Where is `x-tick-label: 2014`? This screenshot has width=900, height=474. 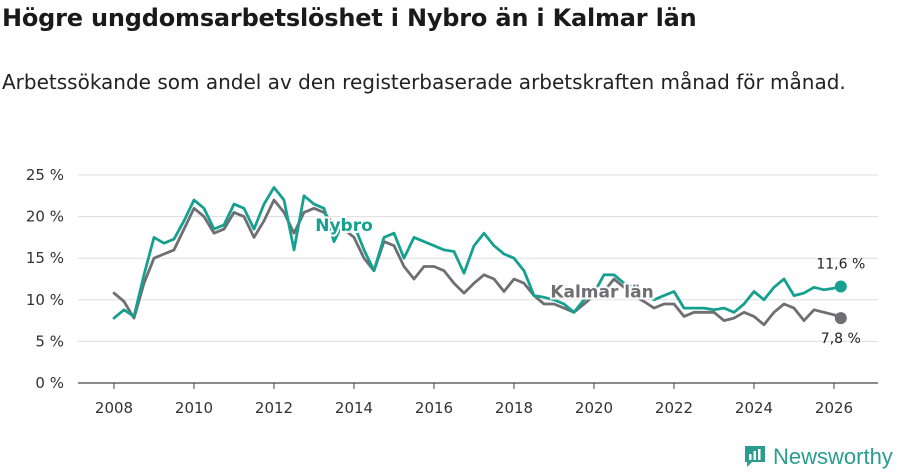 x-tick-label: 2014 is located at coordinates (354, 408).